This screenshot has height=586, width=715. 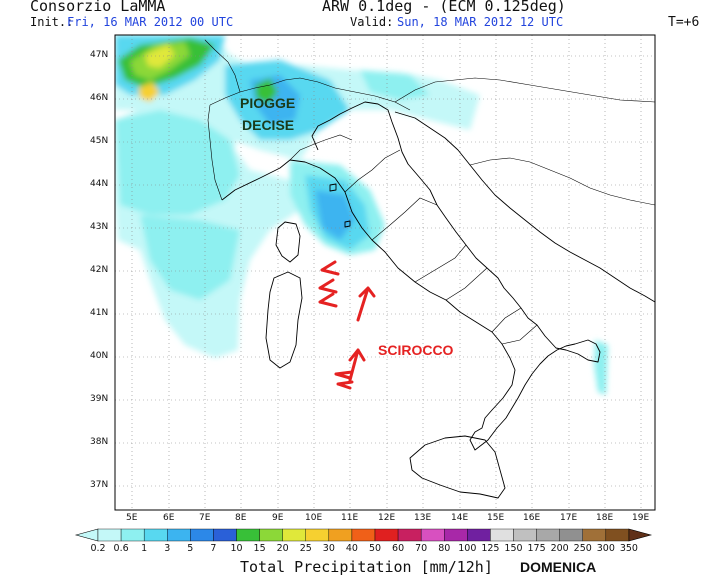 What do you see at coordinates (366, 567) in the screenshot?
I see `colorbar-title: Total Precipitation [mm/12h]` at bounding box center [366, 567].